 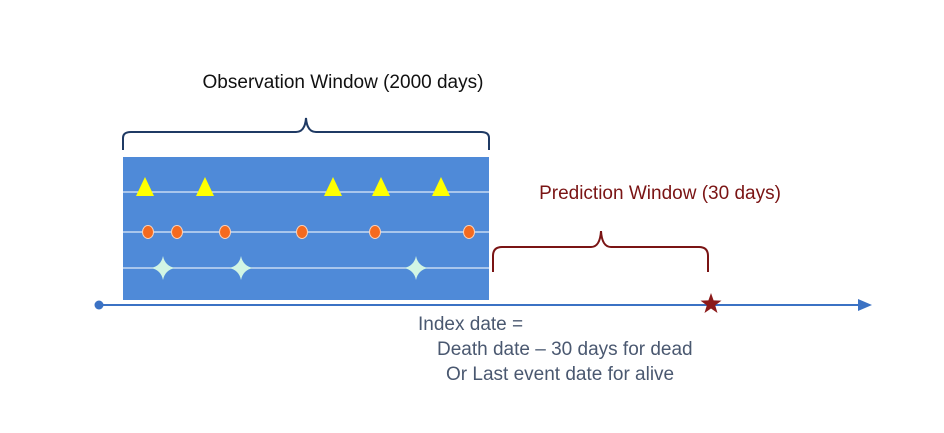 What do you see at coordinates (560, 374) in the screenshot?
I see `index-date-line-3: Or Last event date for alive` at bounding box center [560, 374].